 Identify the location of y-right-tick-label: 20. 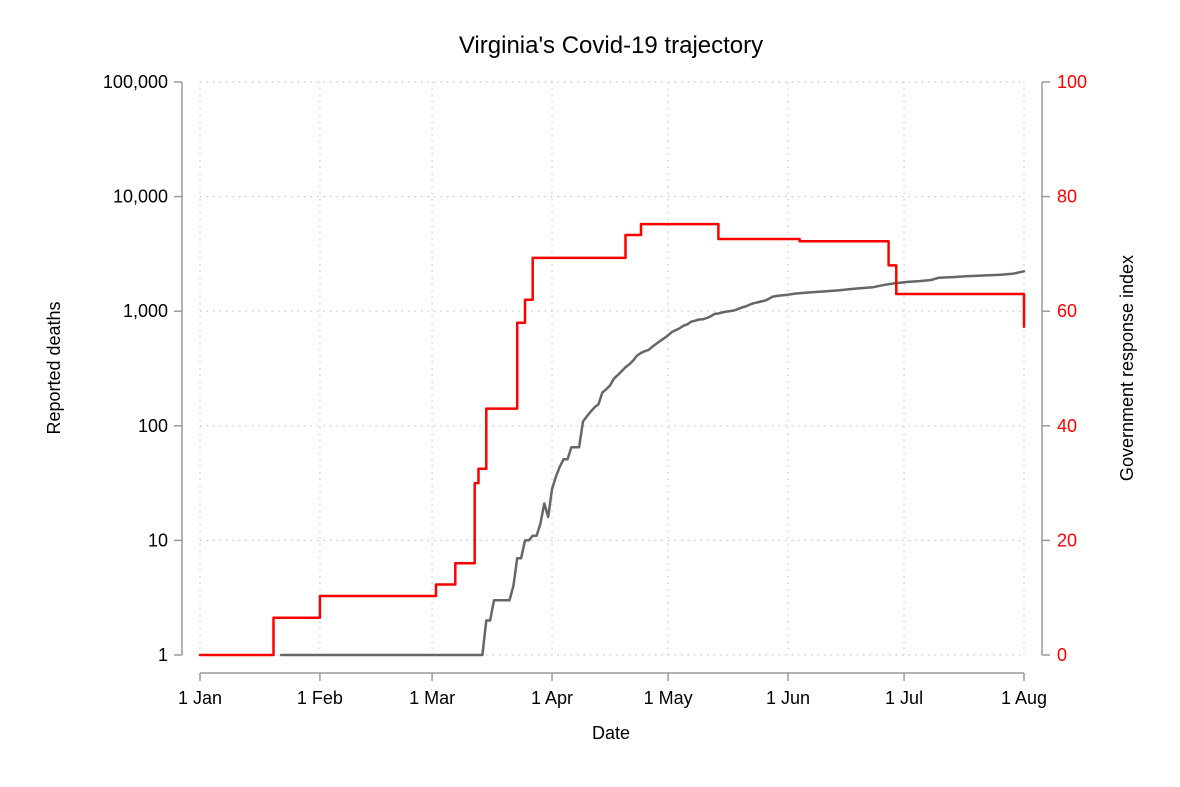
(1067, 540).